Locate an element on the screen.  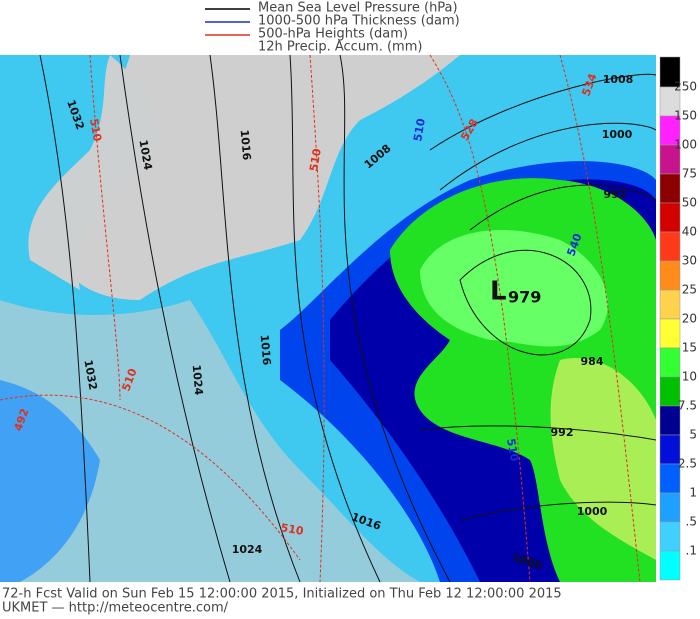
precip is located at coordinates (50, 481).